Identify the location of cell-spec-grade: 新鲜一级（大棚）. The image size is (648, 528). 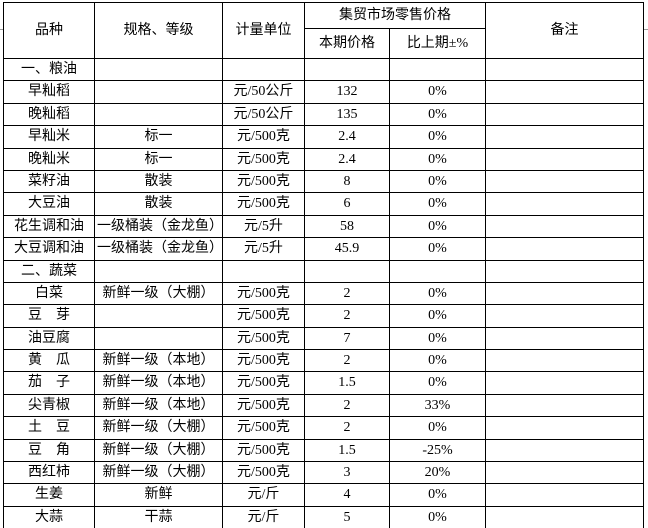
(158, 450).